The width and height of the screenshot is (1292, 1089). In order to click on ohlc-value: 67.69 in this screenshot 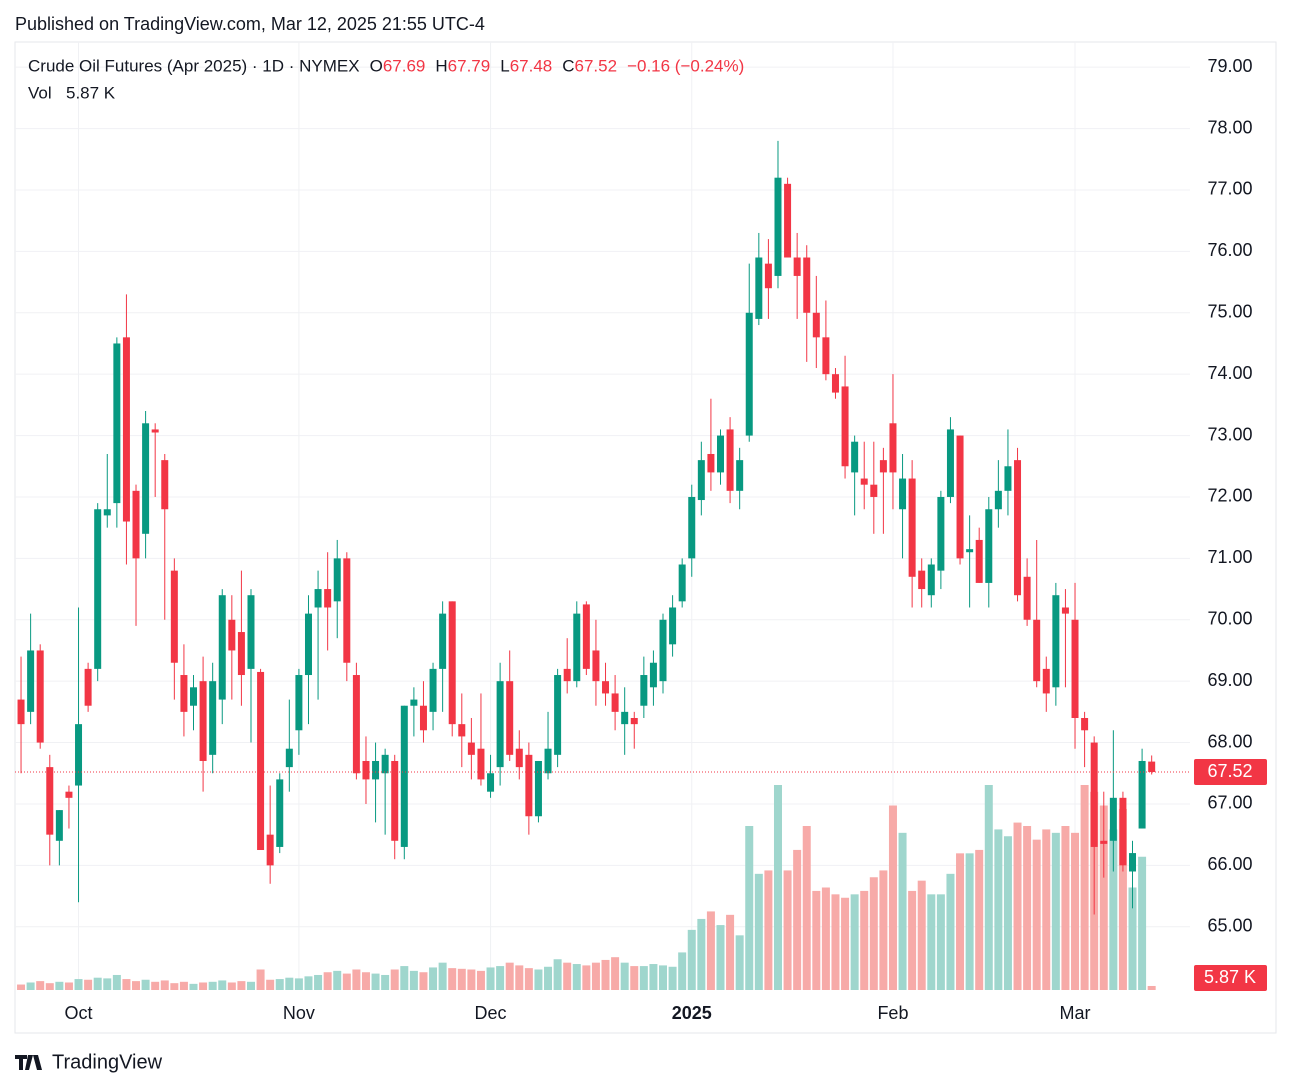, I will do `click(404, 65)`.